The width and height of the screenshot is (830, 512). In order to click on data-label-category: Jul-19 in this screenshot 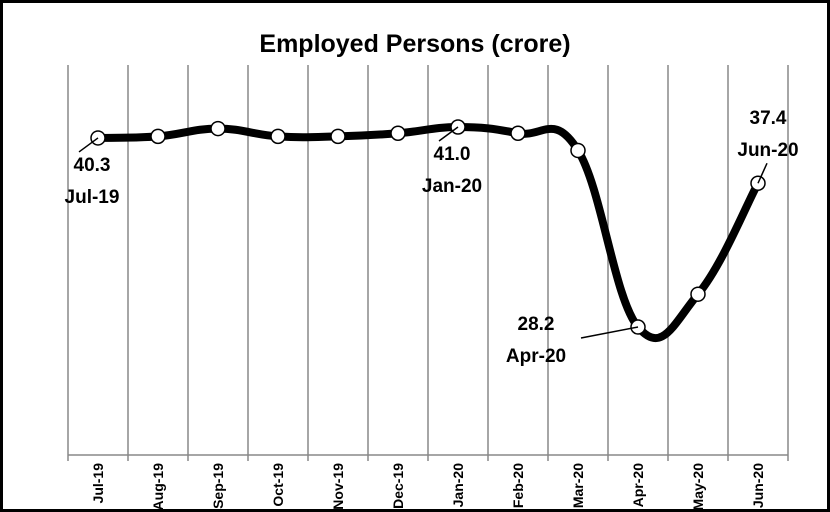, I will do `click(92, 197)`.